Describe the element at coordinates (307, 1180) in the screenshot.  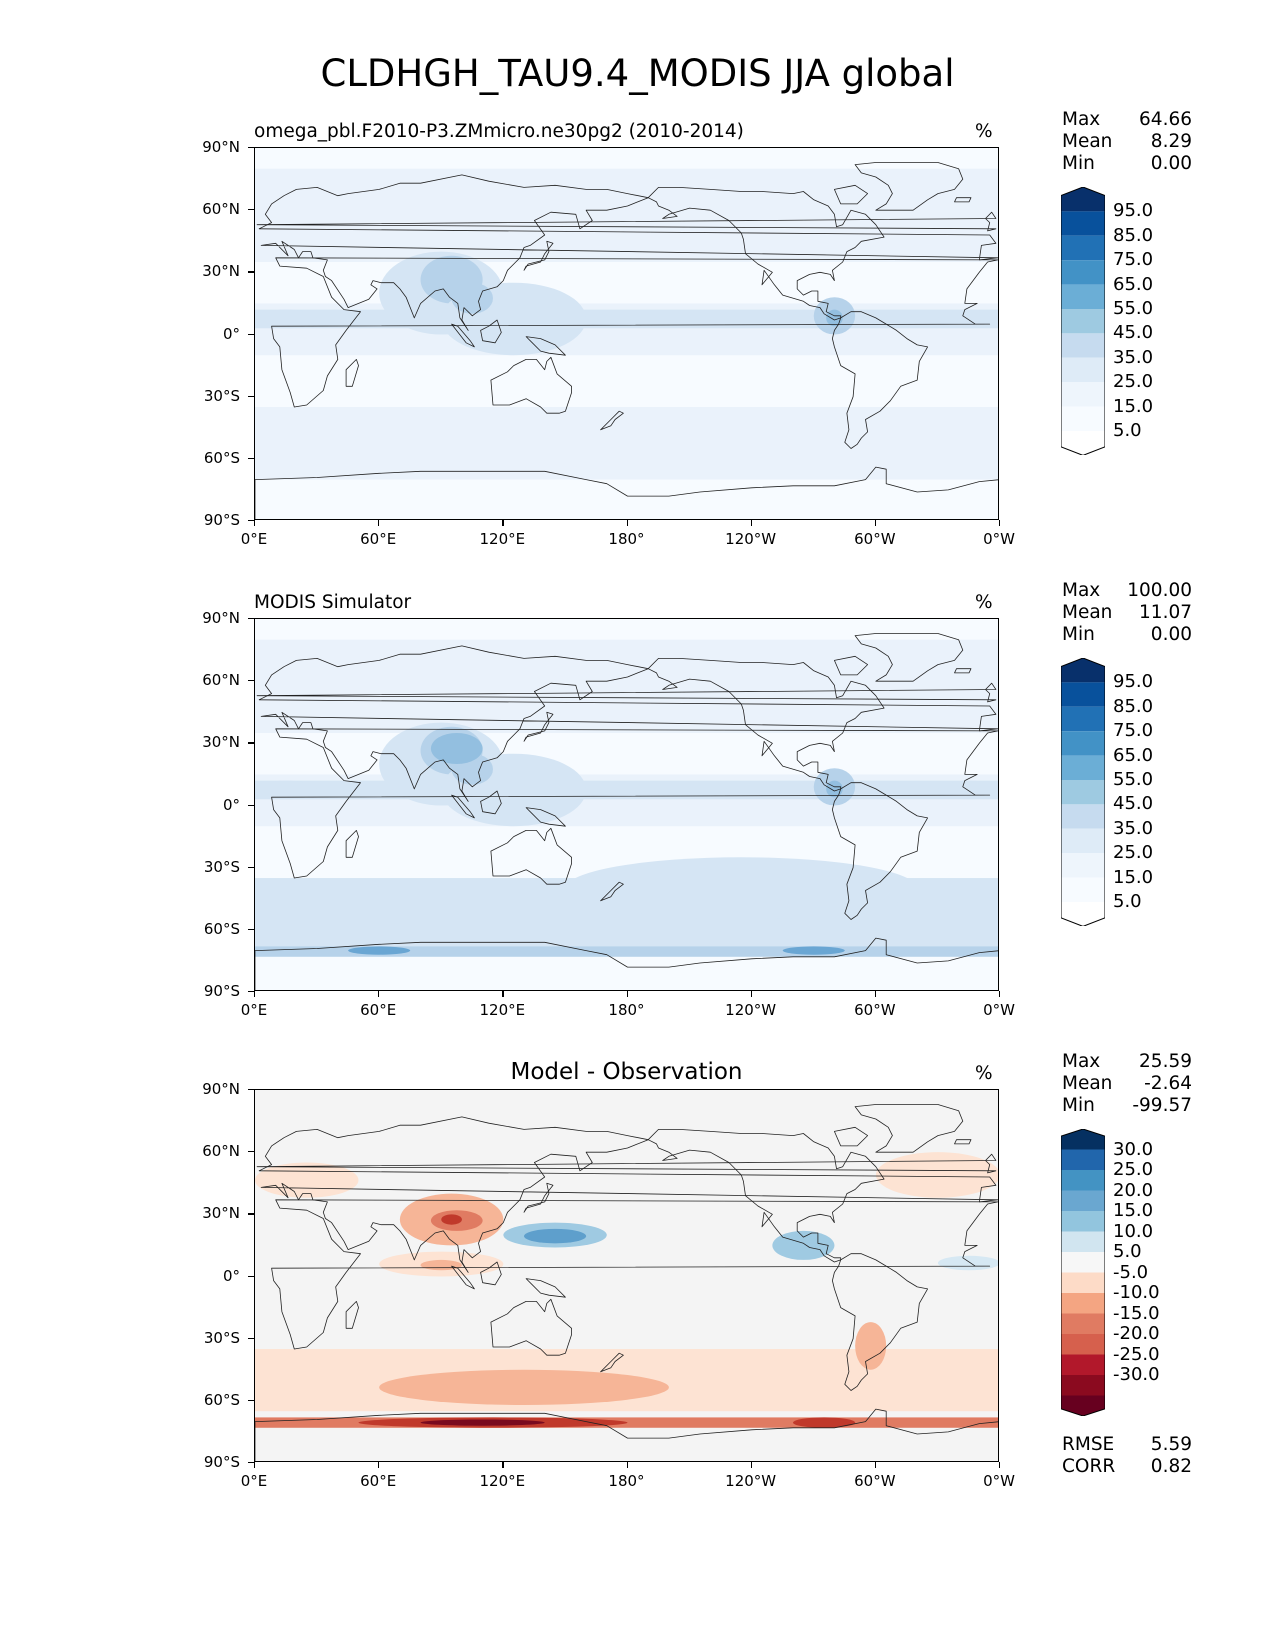
I see `region-europe` at that location.